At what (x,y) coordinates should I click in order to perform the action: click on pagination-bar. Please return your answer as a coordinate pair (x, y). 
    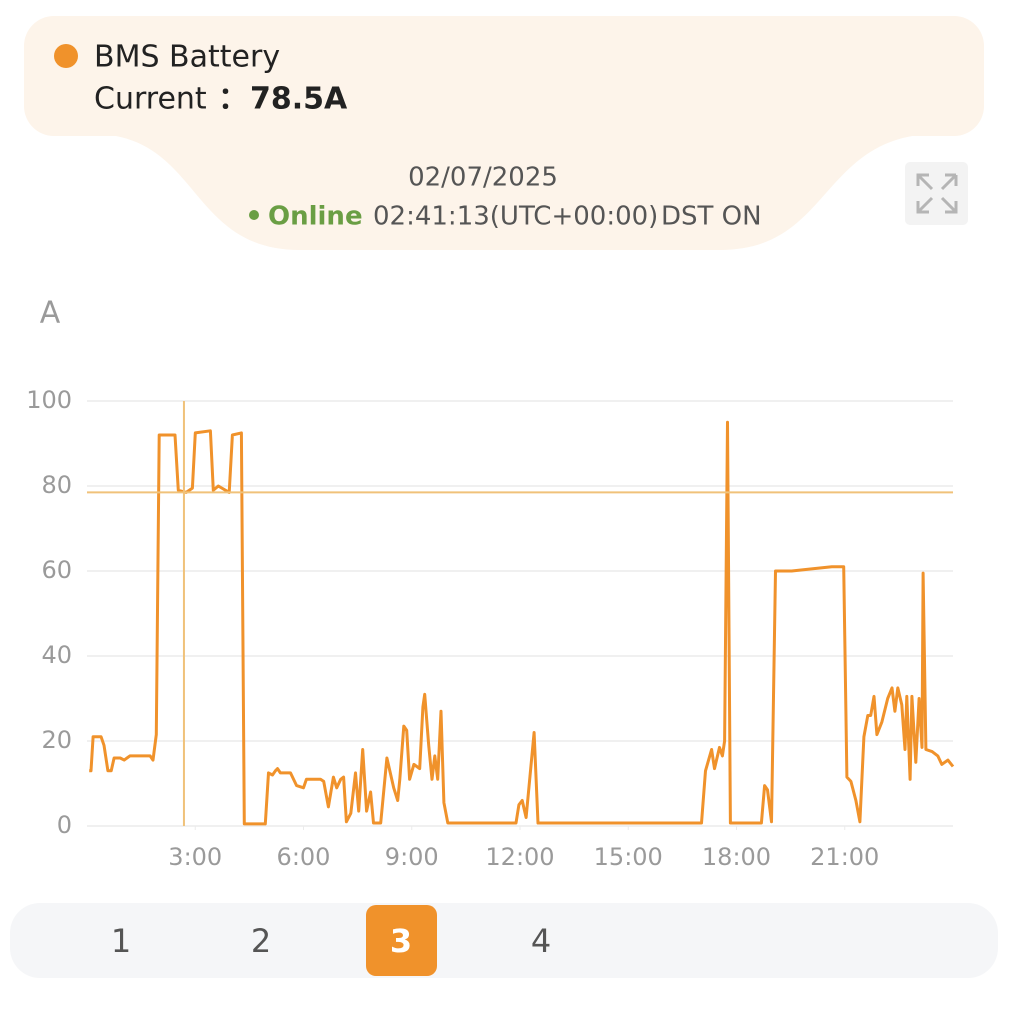
    Looking at the image, I should click on (504, 940).